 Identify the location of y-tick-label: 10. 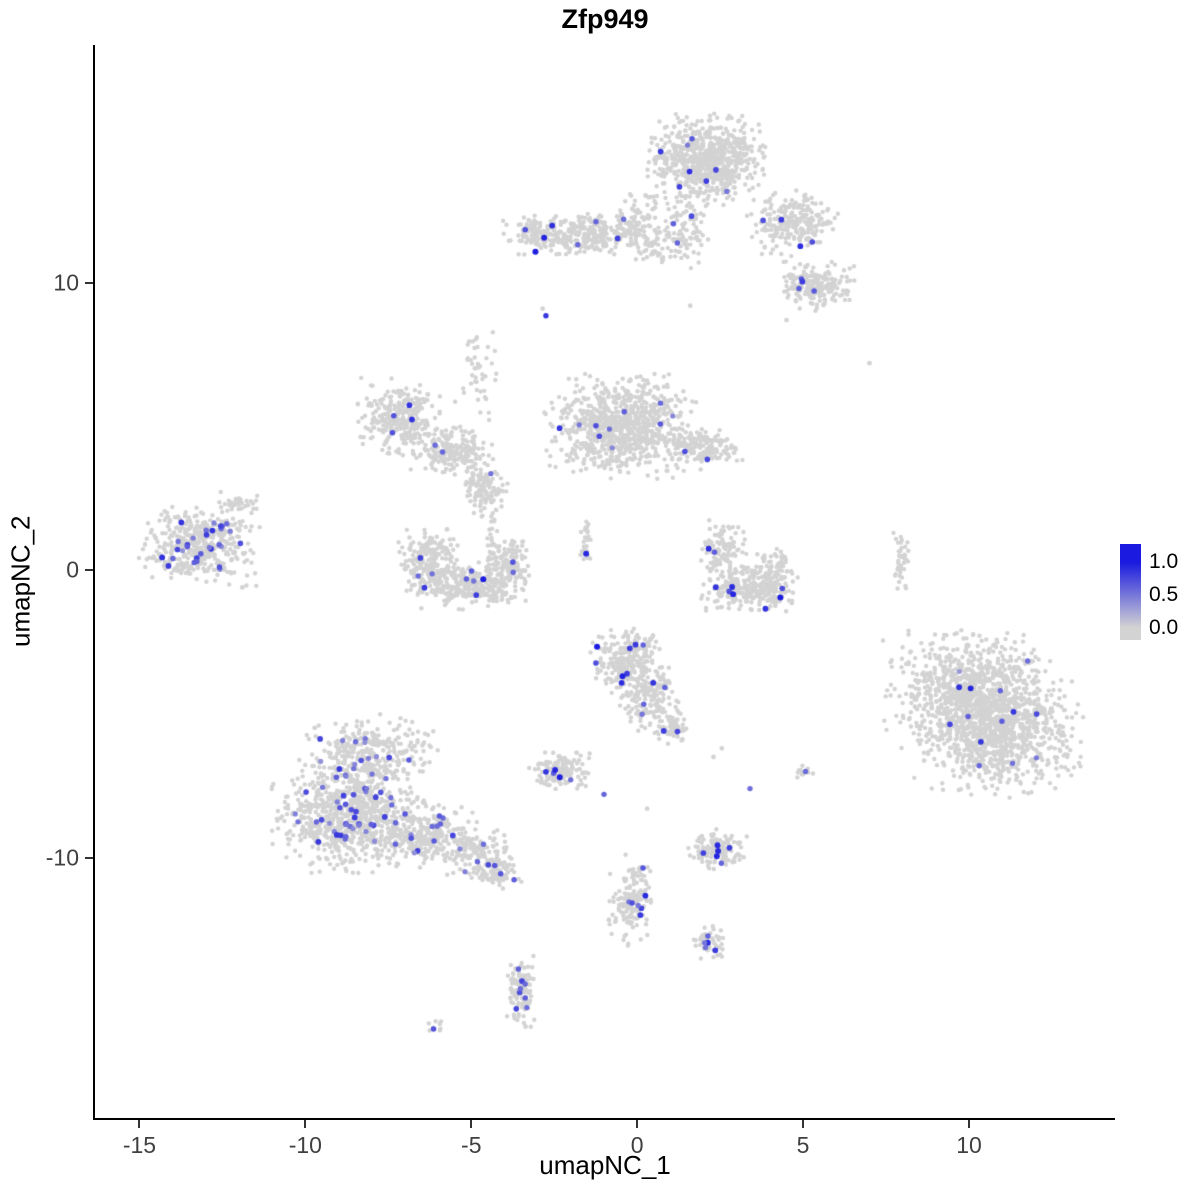
(66, 282).